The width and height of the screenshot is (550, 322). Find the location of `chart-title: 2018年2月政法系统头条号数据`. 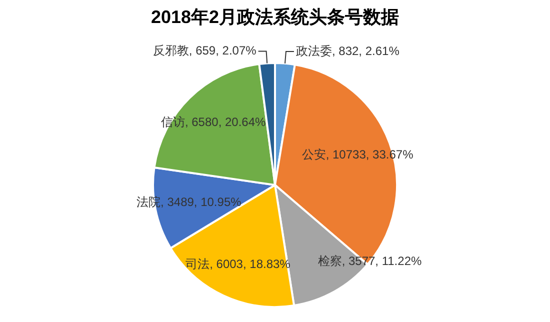

chart-title: 2018年2月政法系统头条号数据 is located at coordinates (275, 16).